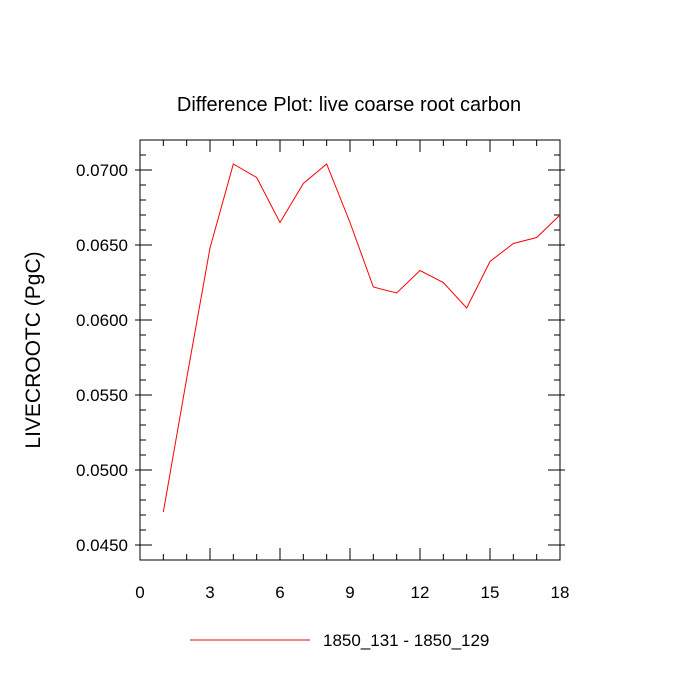 The width and height of the screenshot is (700, 700). What do you see at coordinates (102, 245) in the screenshot?
I see `y-tick-label: 0.0650` at bounding box center [102, 245].